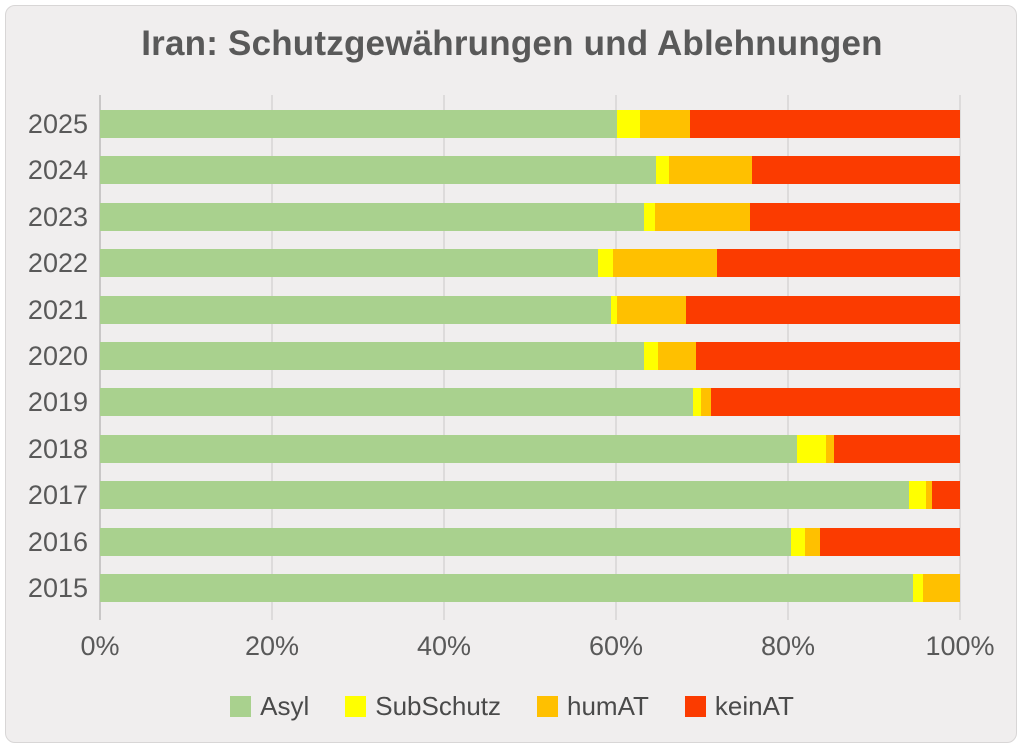 This screenshot has width=1024, height=750. Describe the element at coordinates (960, 357) in the screenshot. I see `gridline-100%` at that location.